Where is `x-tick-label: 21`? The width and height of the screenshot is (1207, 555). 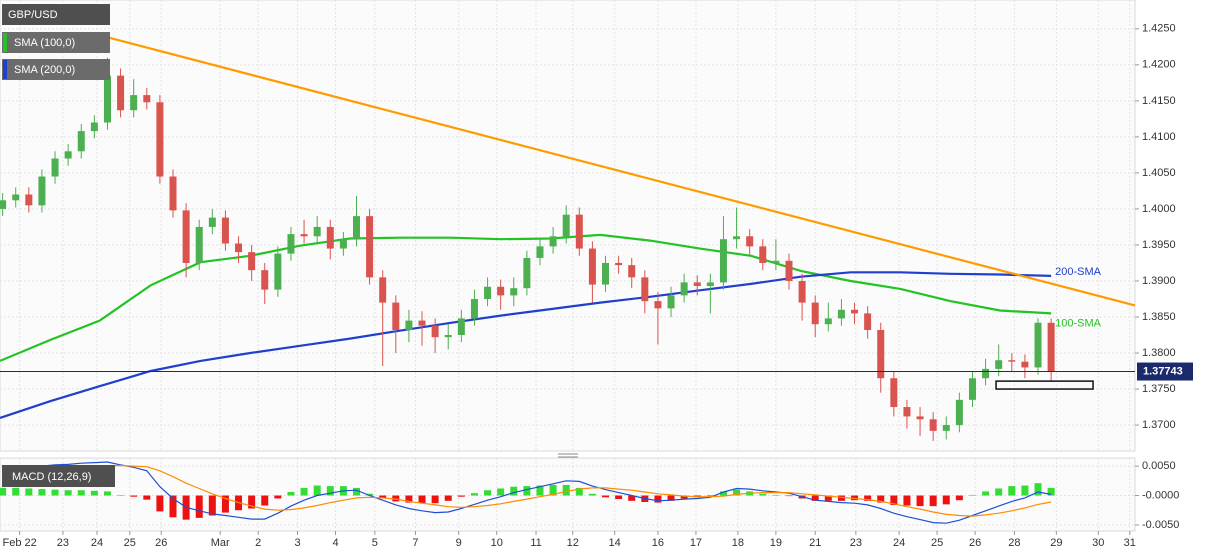 x-tick-label: 21 is located at coordinates (815, 543).